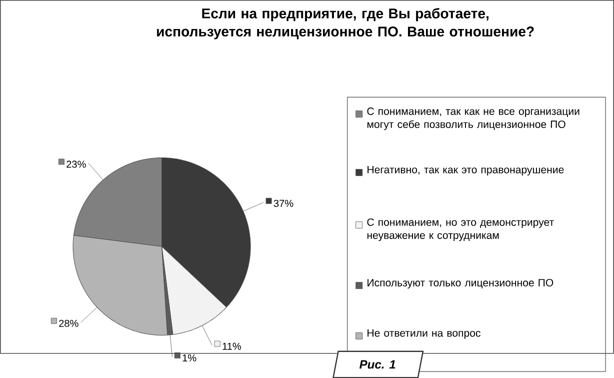 The image size is (614, 378). What do you see at coordinates (284, 203) in the screenshot?
I see `data-label: 37%` at bounding box center [284, 203].